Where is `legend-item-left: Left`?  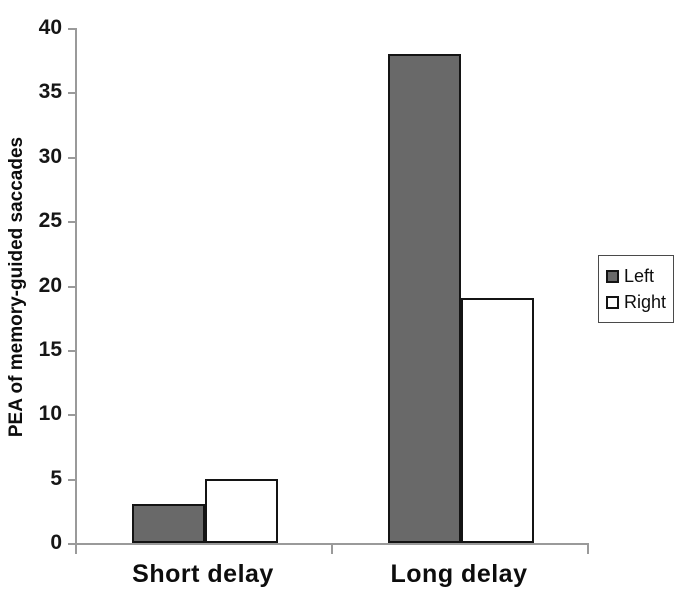
legend-item-left: Left is located at coordinates (636, 276).